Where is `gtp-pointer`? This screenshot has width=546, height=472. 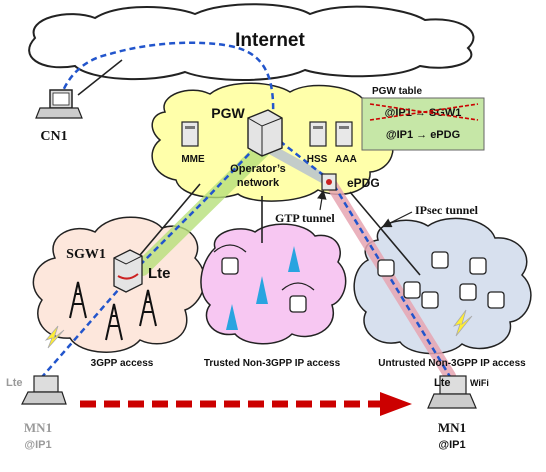 gtp-pointer is located at coordinates (322, 200).